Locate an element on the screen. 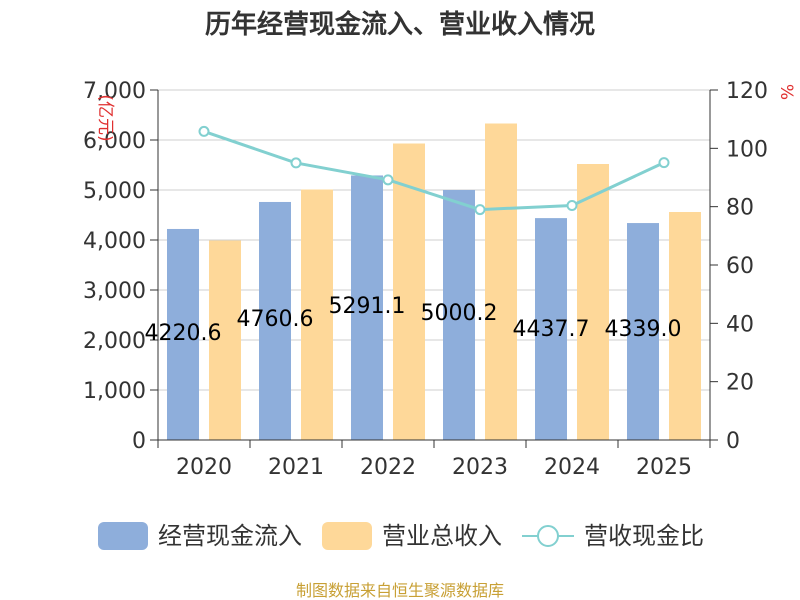  right-axis-ticks: 0 20 40 60 80 100 120 is located at coordinates (739, 266).